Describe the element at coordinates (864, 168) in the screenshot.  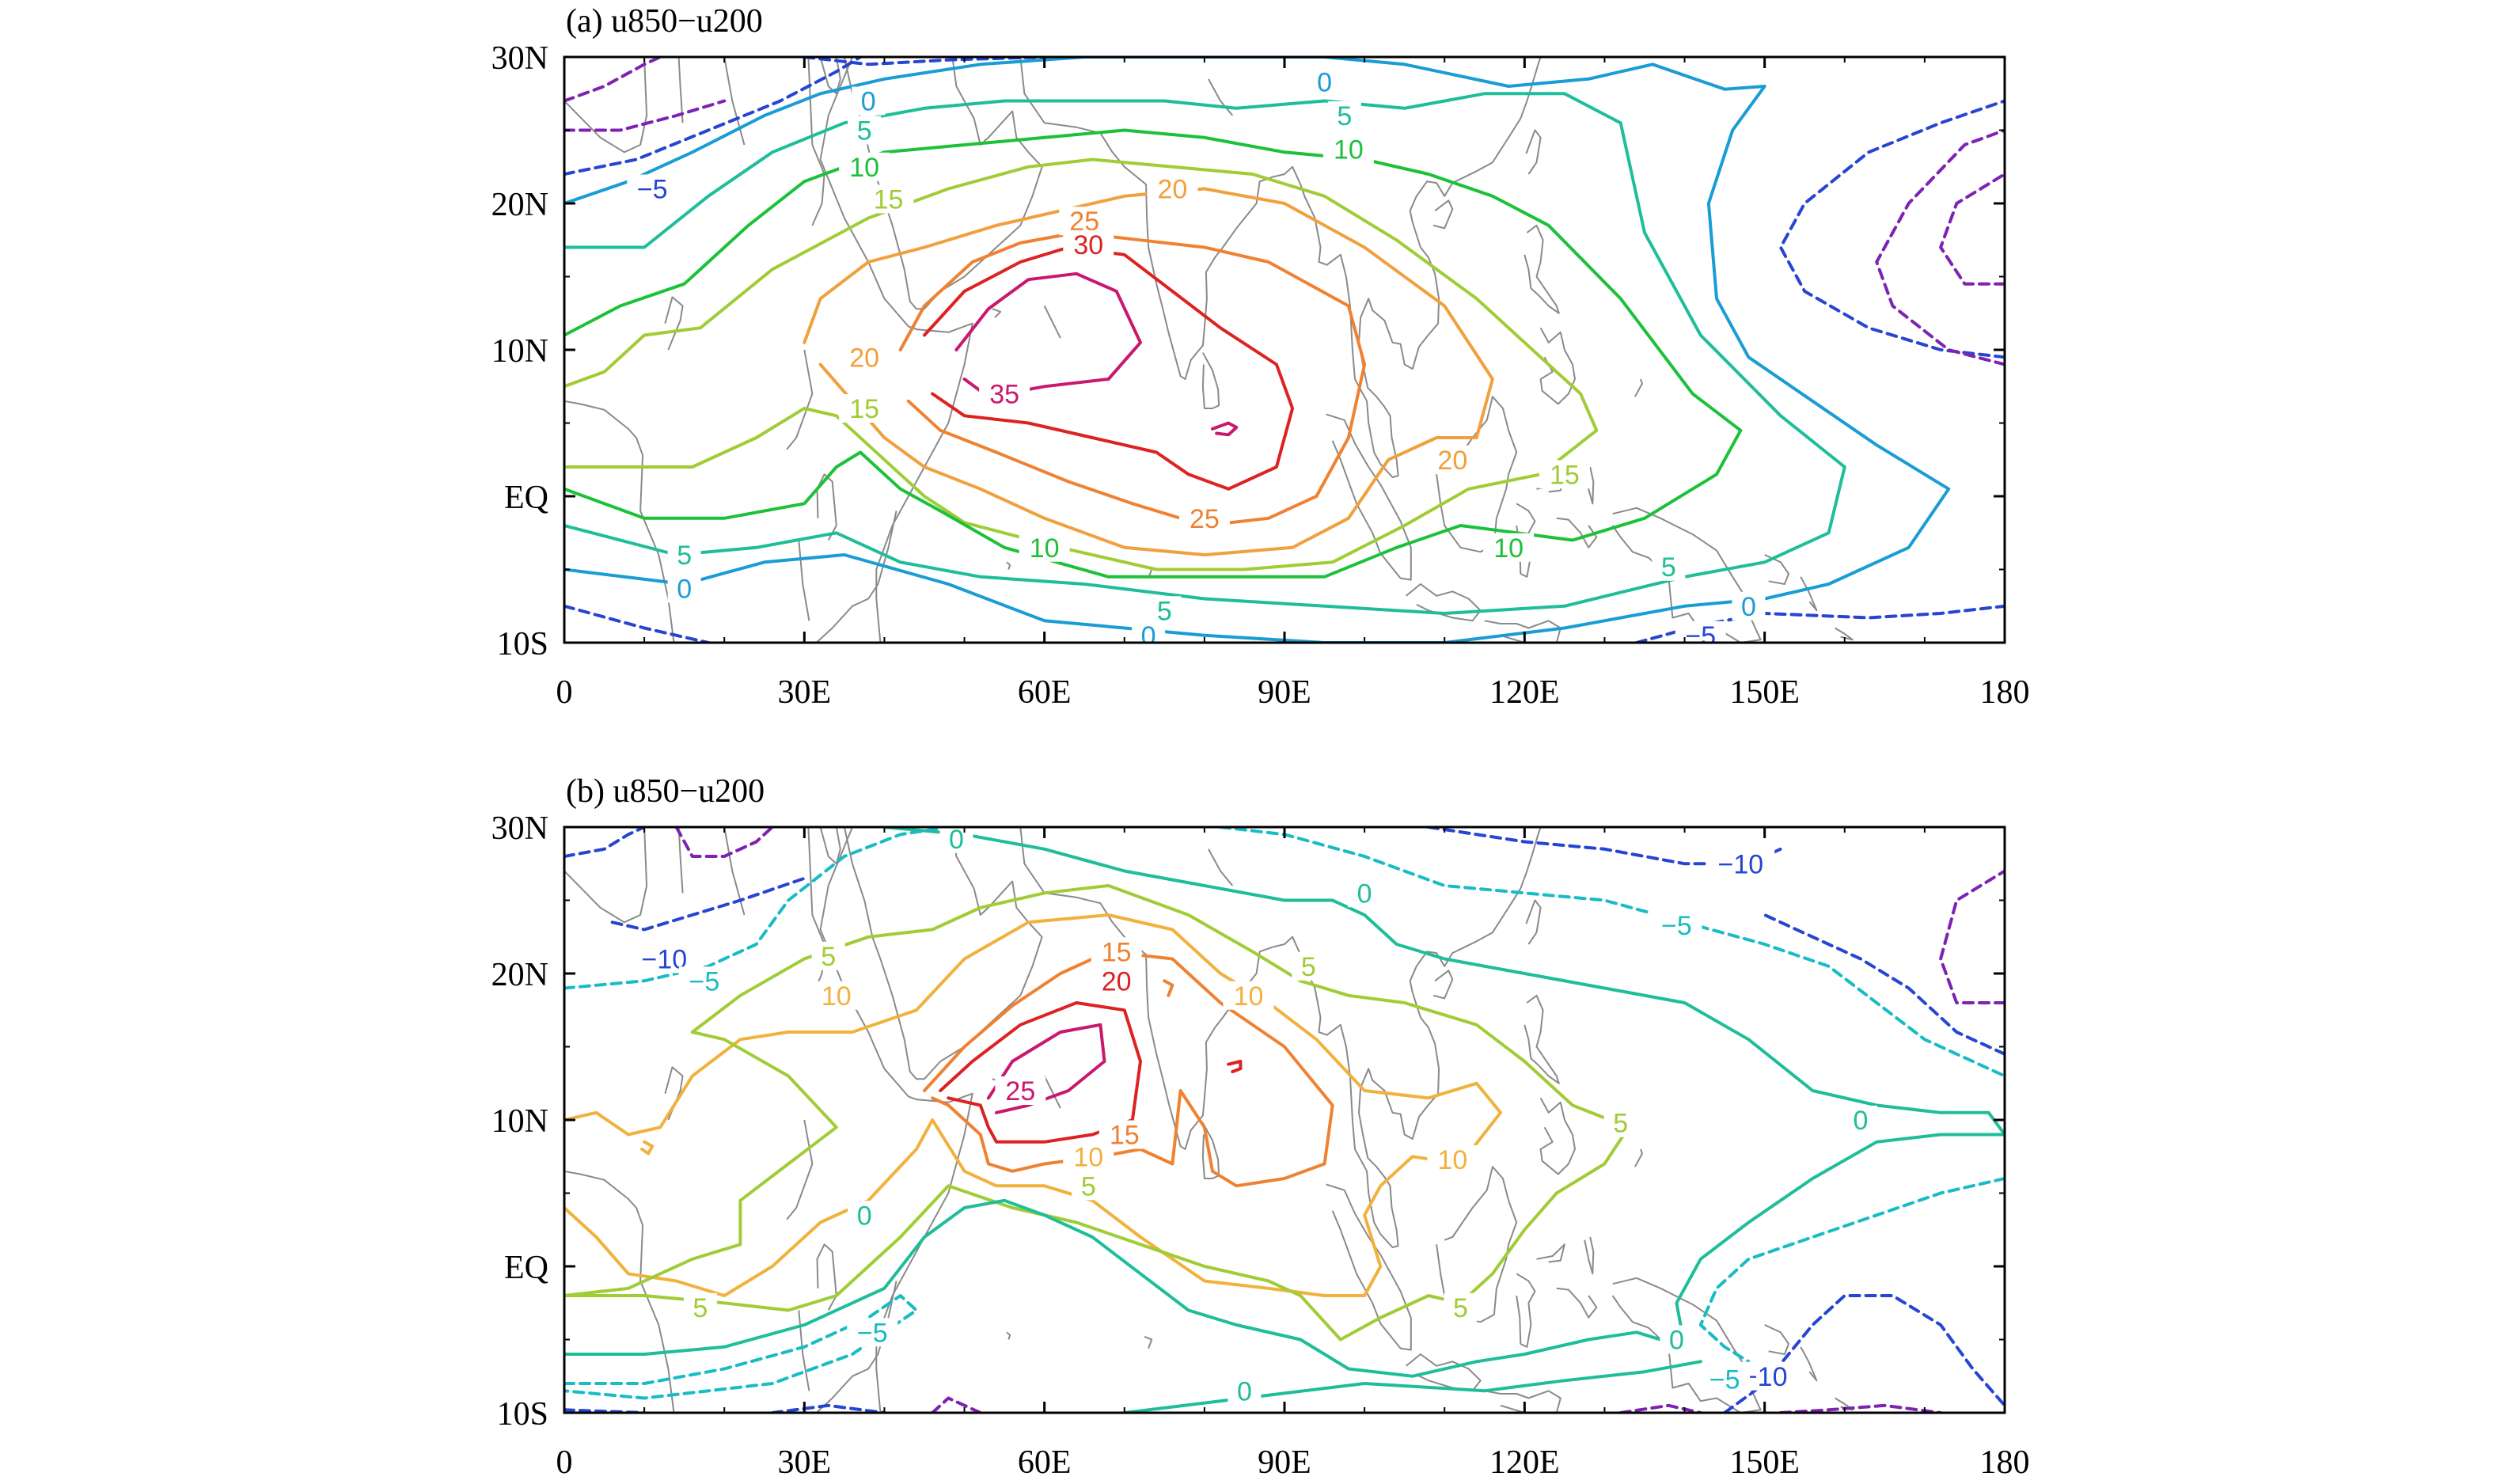
I see `contour-label: 10` at that location.